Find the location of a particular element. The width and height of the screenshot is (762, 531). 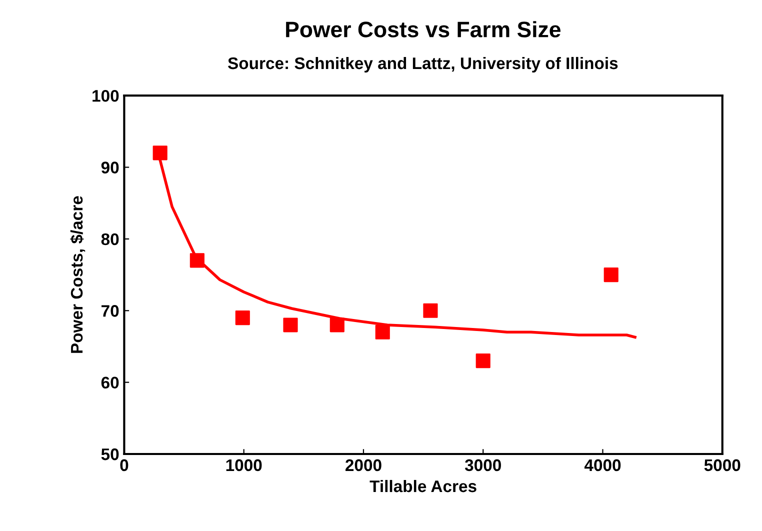

y-tick-label: 50 is located at coordinates (110, 454).